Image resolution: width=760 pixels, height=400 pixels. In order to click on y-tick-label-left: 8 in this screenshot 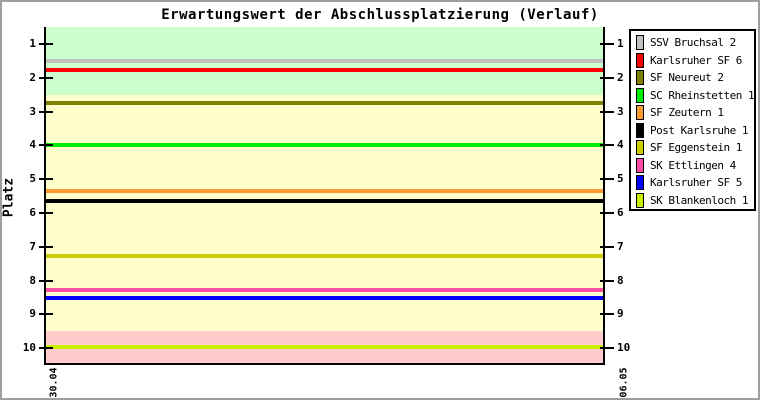, I will do `click(32, 280)`.